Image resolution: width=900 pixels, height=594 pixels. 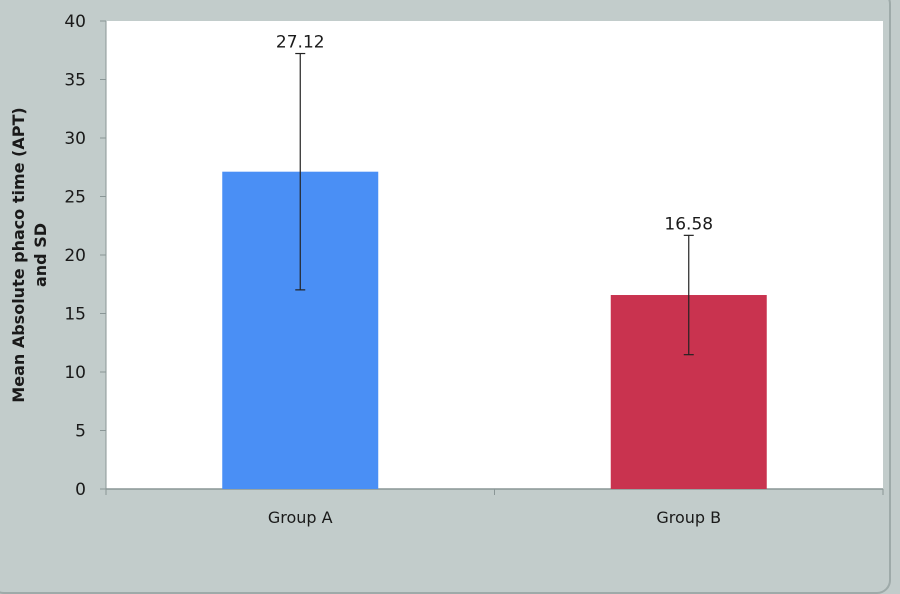 I want to click on x-tick-label: Group B, so click(x=688, y=517).